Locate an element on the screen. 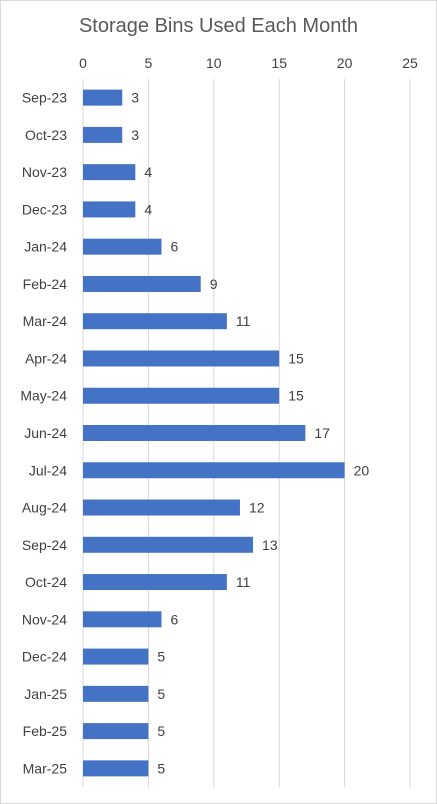  x-tick-label: 10 is located at coordinates (214, 63).